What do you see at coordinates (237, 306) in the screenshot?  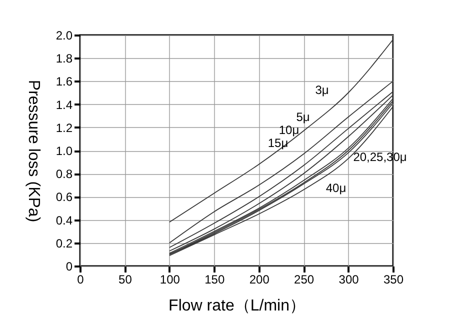 I see `x-axis-title: Flow rate（L/min）` at bounding box center [237, 306].